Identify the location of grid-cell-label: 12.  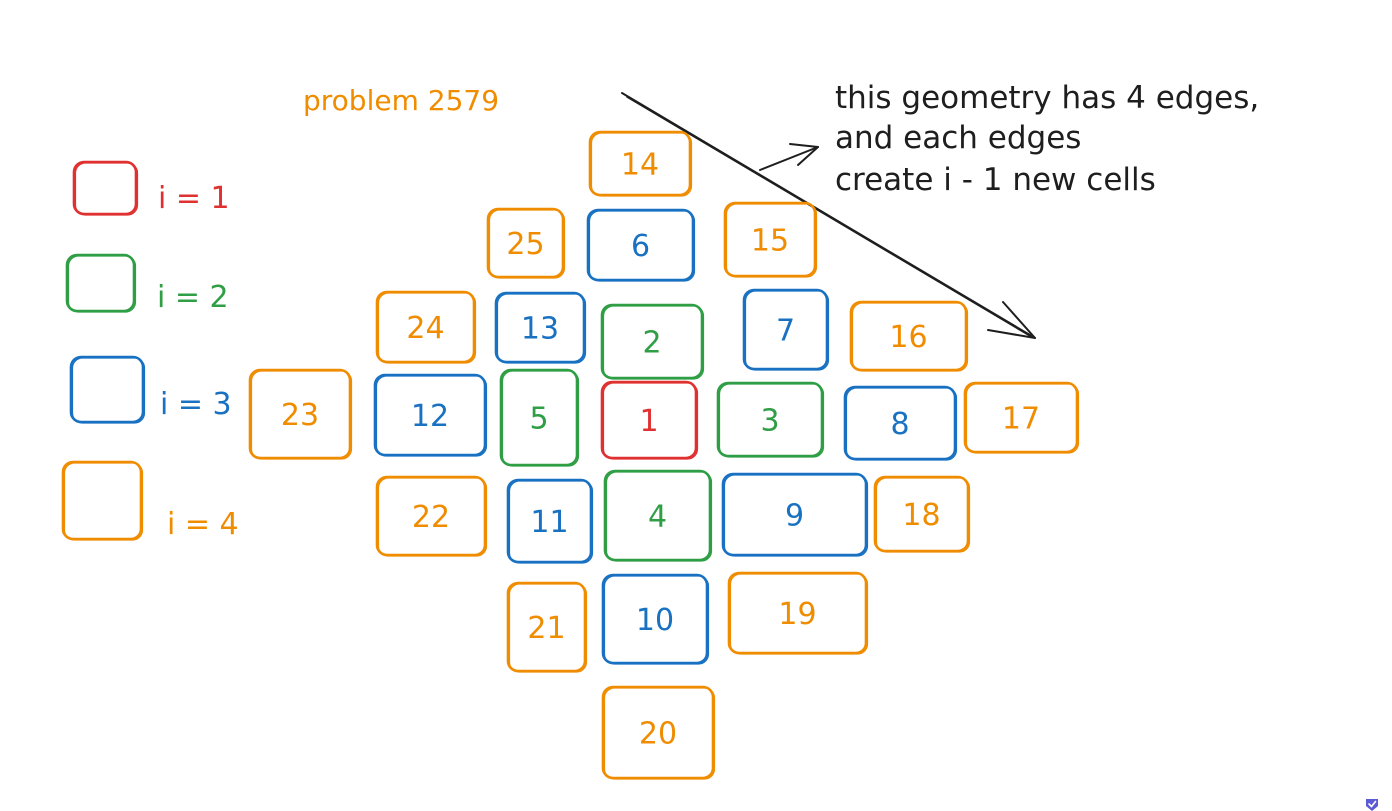
(430, 416).